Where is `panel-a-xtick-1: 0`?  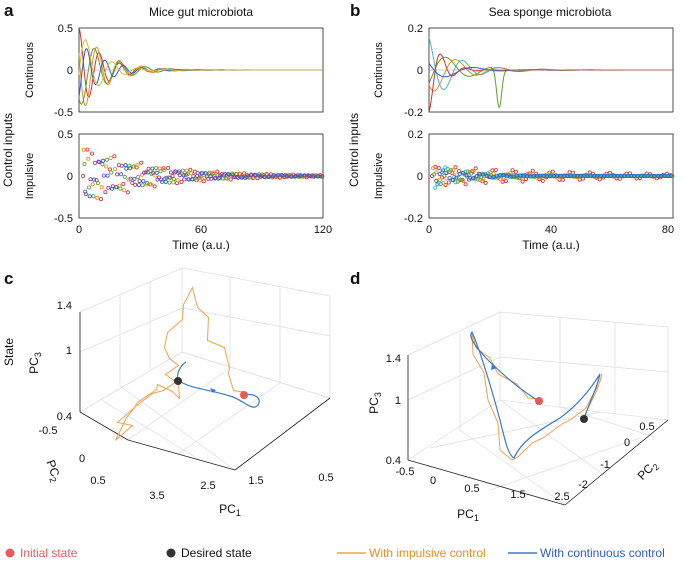
panel-a-xtick-1: 0 is located at coordinates (79, 230).